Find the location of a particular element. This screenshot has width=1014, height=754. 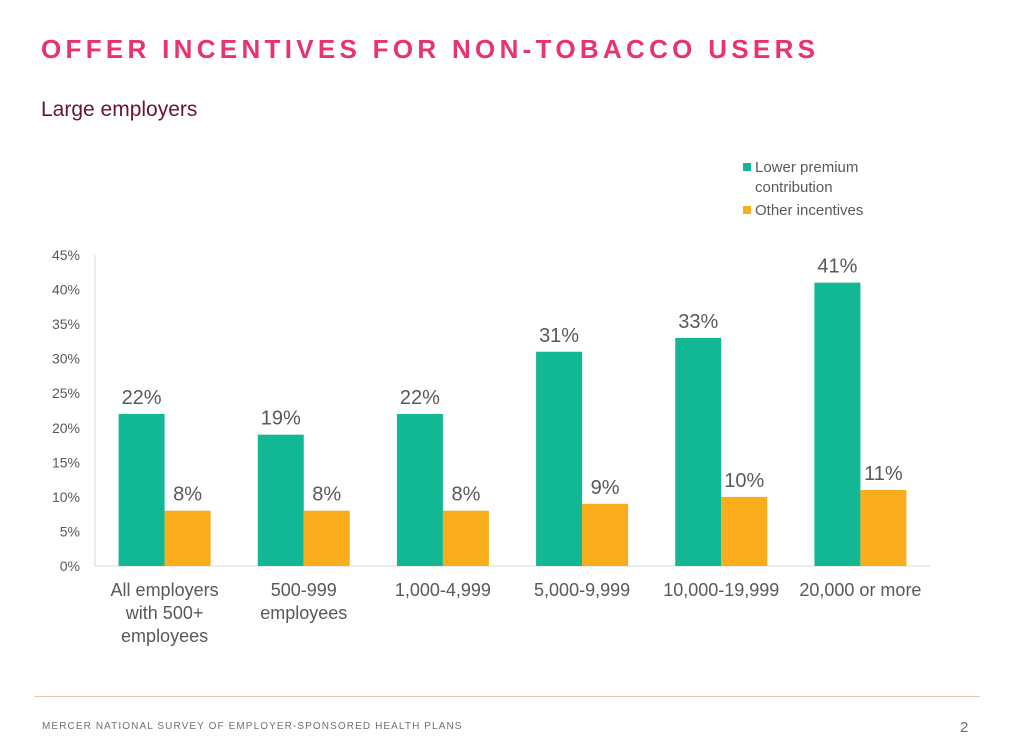

y-tick-label: 5% is located at coordinates (70, 531).